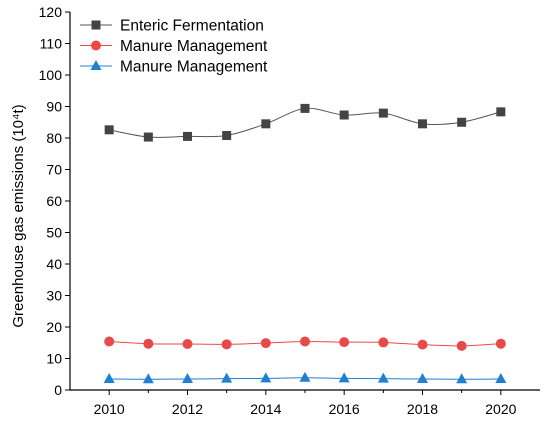 The image size is (550, 426). I want to click on y-tick-label: 50, so click(54, 233).